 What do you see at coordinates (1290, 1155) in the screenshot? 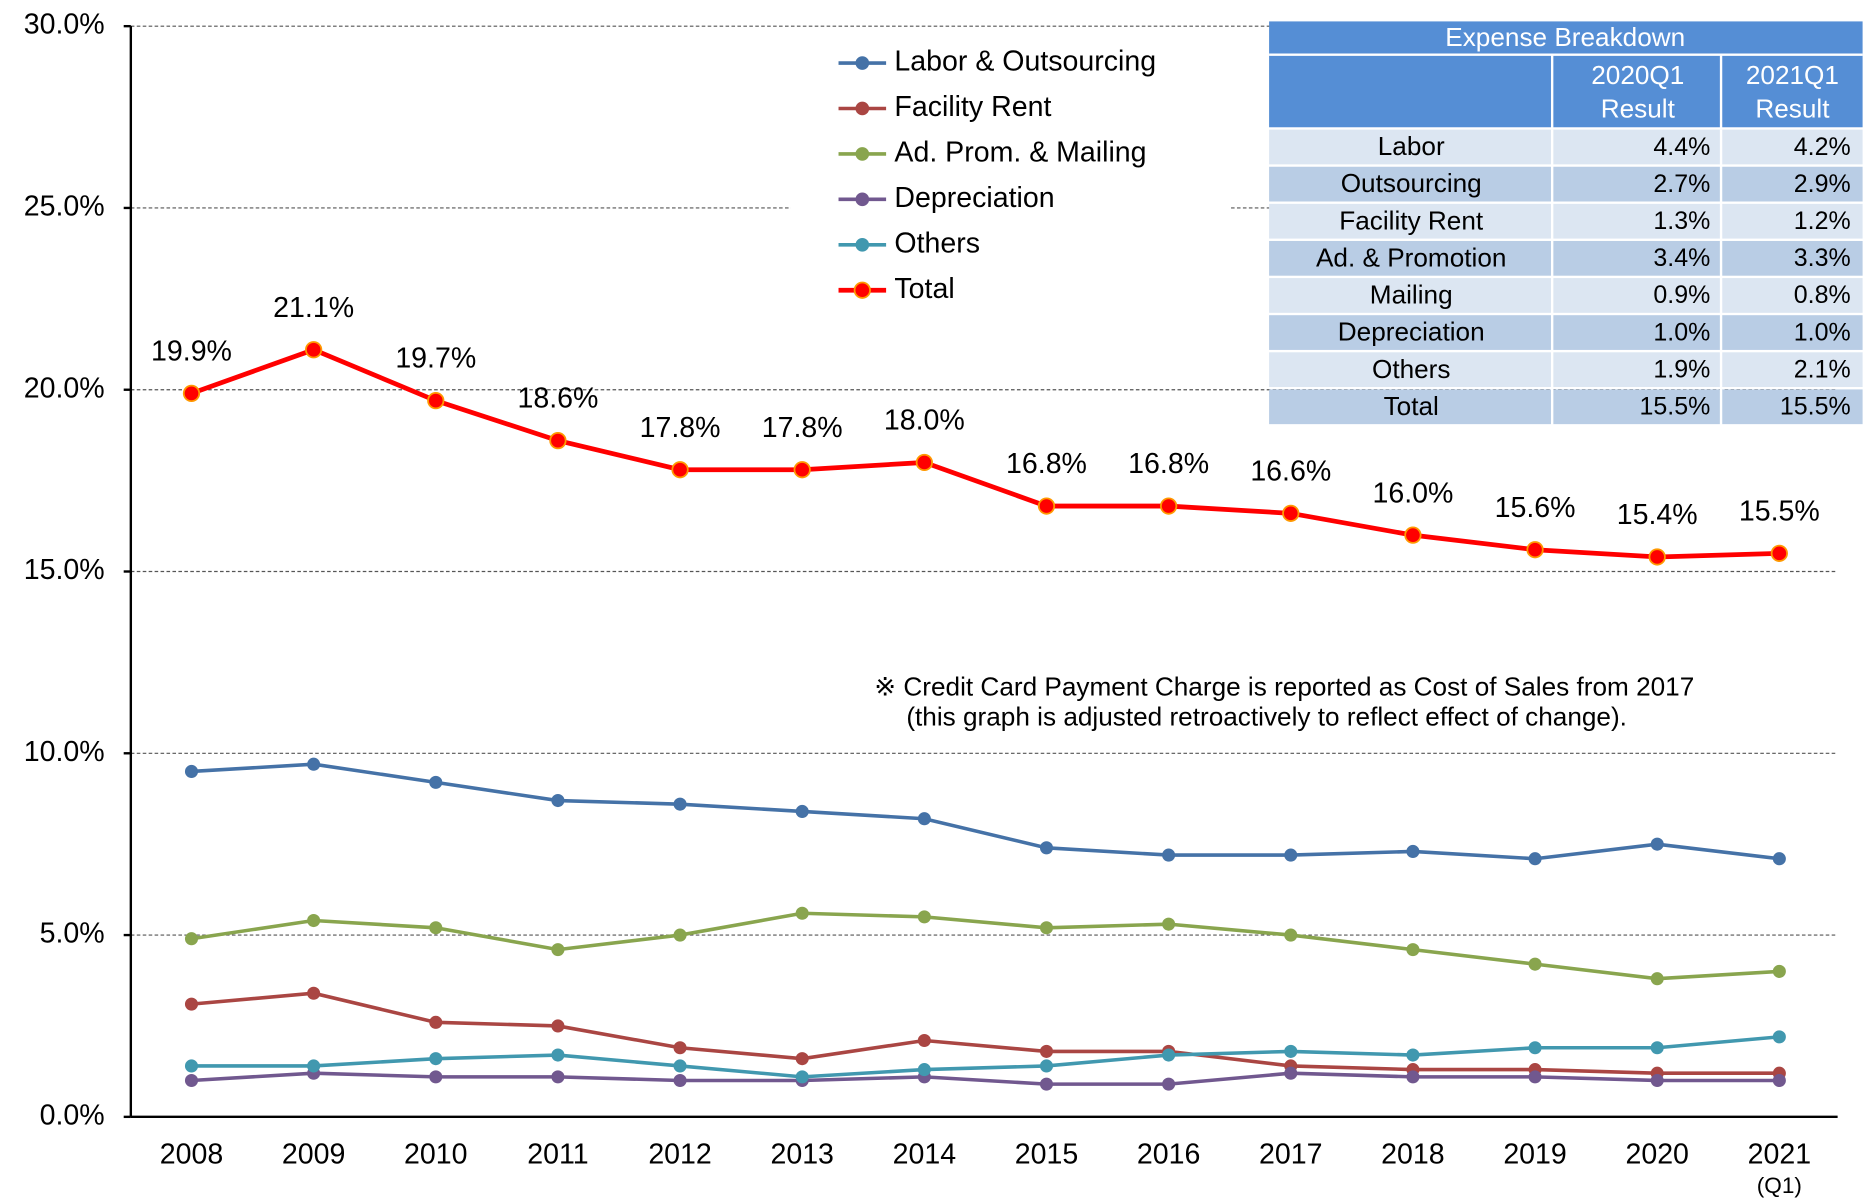
I see `x-tick-label: 2017` at bounding box center [1290, 1155].